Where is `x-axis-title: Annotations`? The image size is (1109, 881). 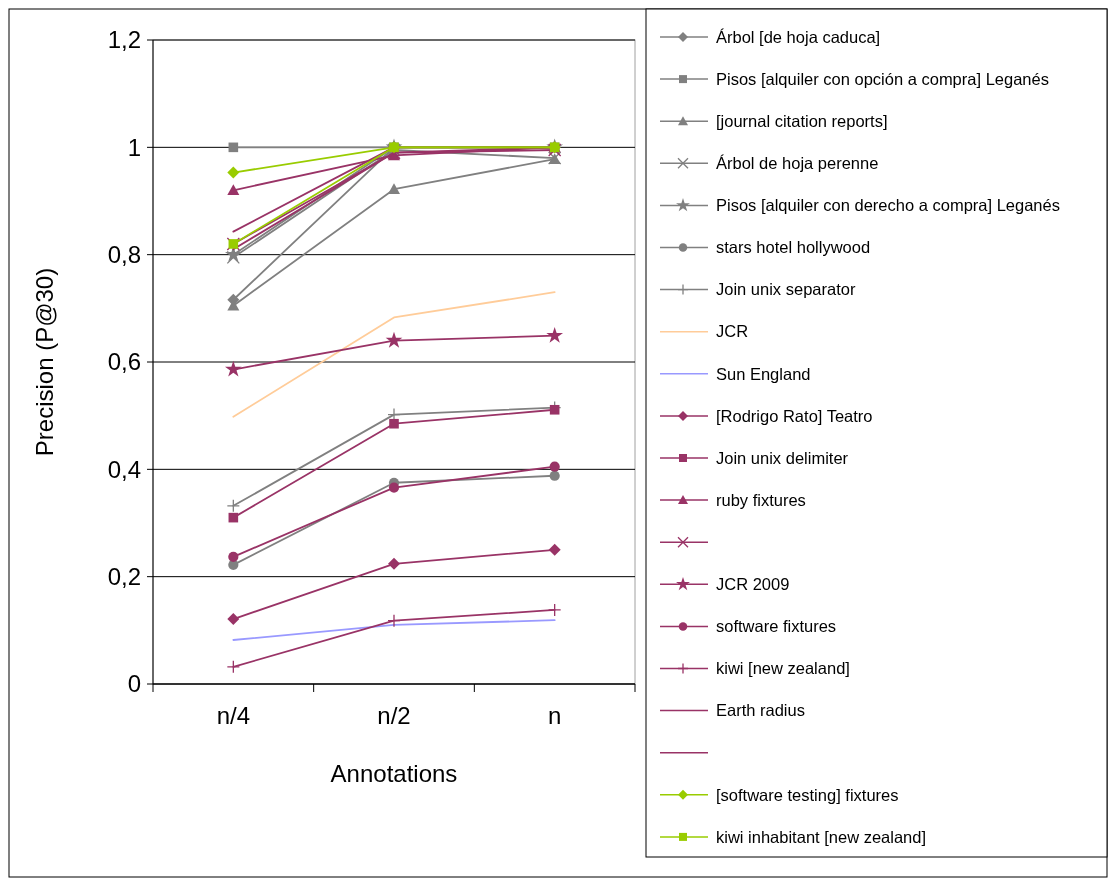
x-axis-title: Annotations is located at coordinates (394, 773).